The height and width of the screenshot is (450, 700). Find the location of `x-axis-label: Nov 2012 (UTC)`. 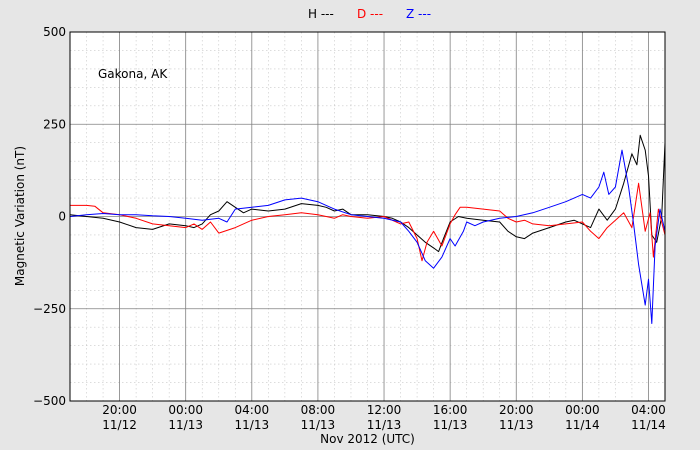

x-axis-label: Nov 2012 (UTC) is located at coordinates (367, 439).